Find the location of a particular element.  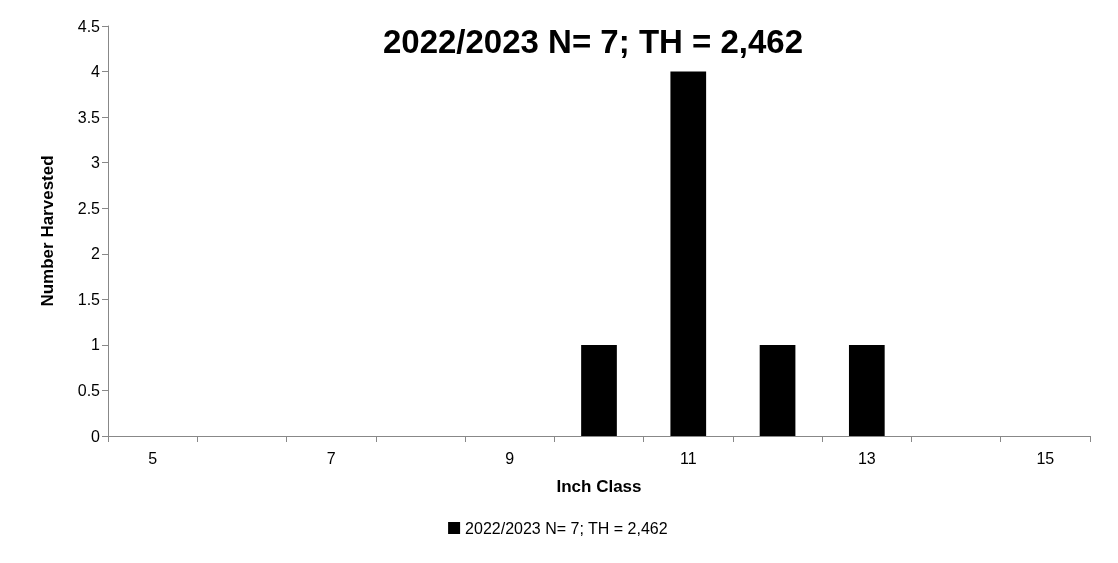

y-tick-label: 2.5 is located at coordinates (89, 208).